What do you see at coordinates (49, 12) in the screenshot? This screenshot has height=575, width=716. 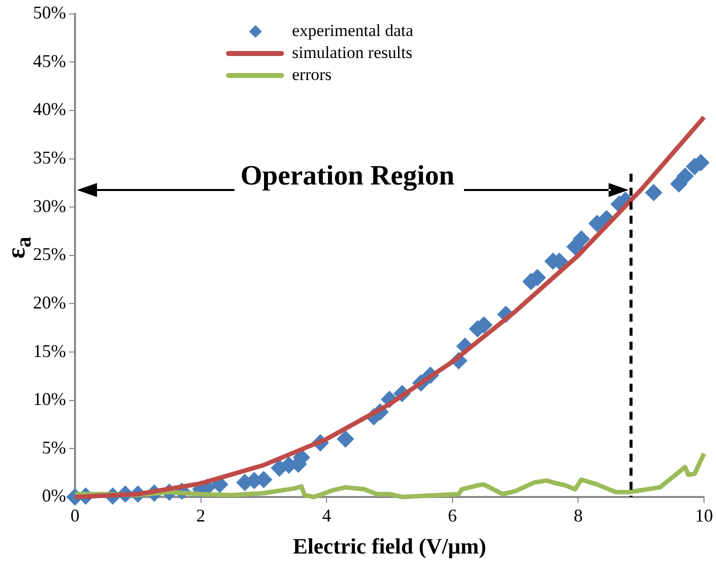 I see `y-tick-label: 50%` at bounding box center [49, 12].